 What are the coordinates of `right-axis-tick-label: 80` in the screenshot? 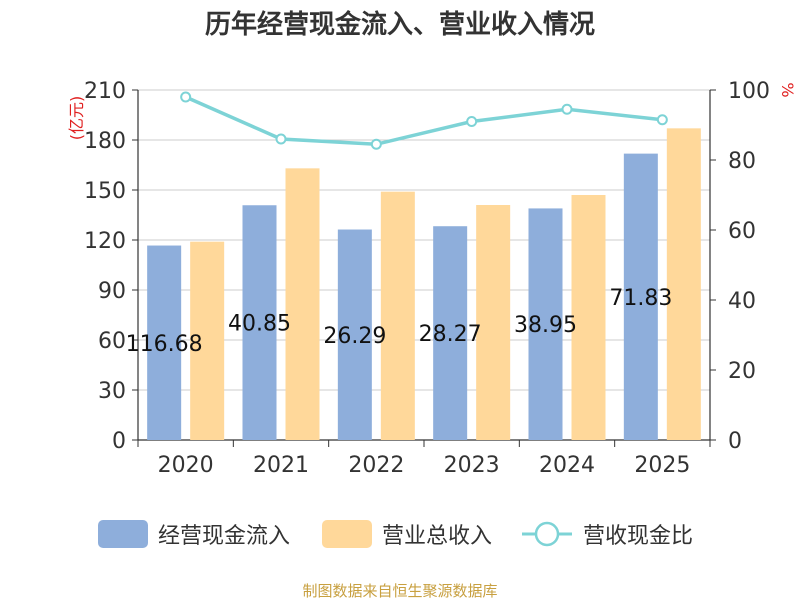 It's located at (742, 161).